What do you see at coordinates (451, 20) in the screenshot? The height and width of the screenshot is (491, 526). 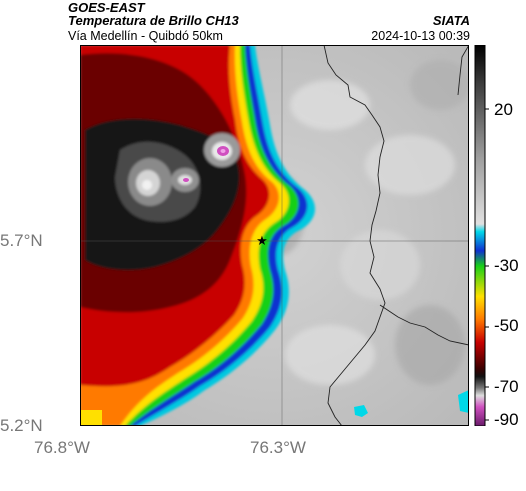 I see `agency-label: SIATA` at bounding box center [451, 20].